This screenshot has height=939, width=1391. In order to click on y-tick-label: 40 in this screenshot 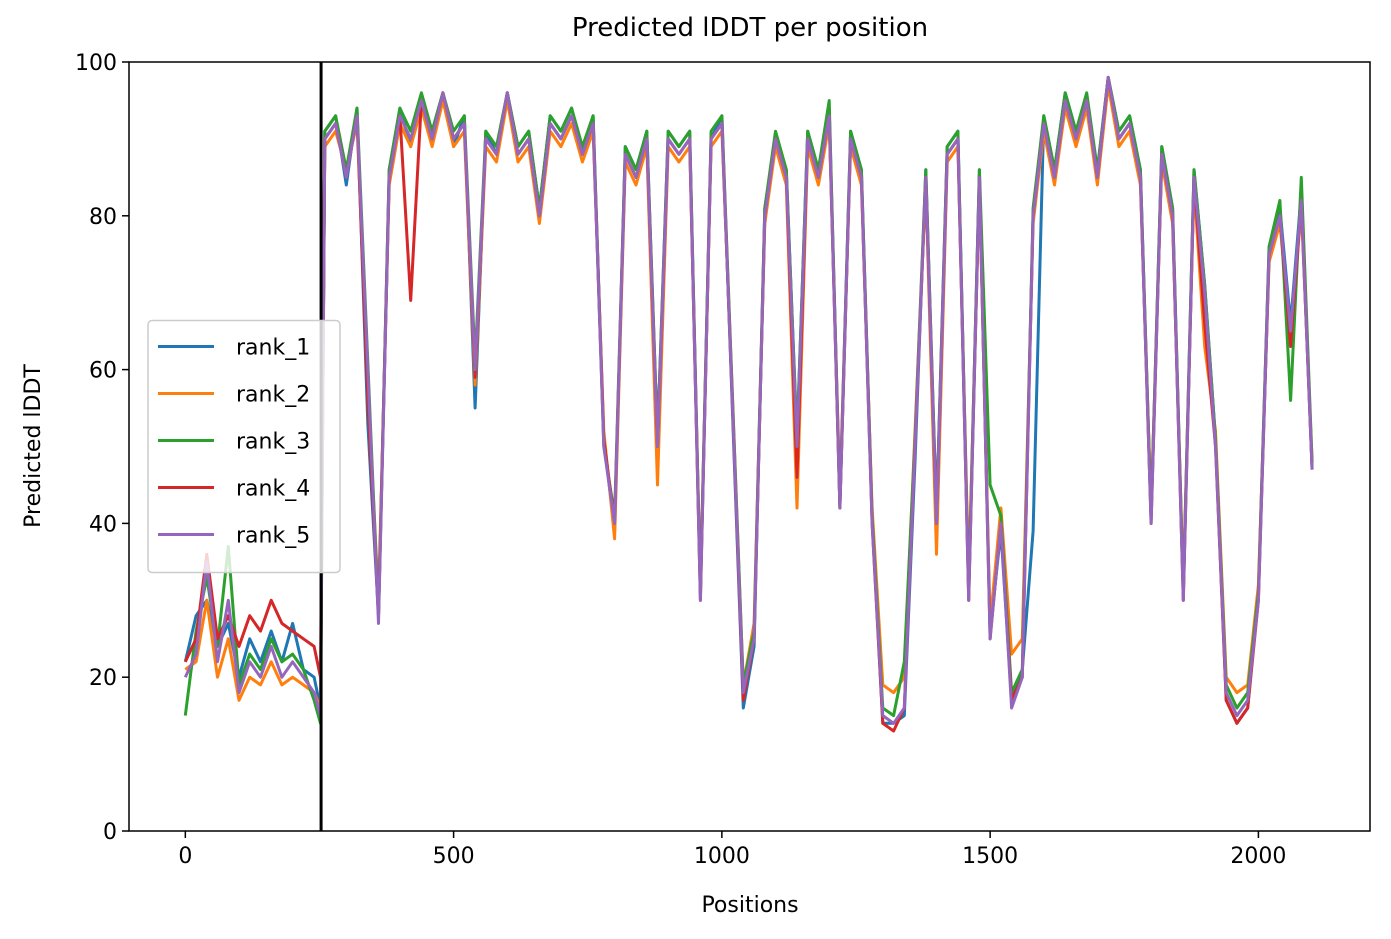, I will do `click(103, 524)`.